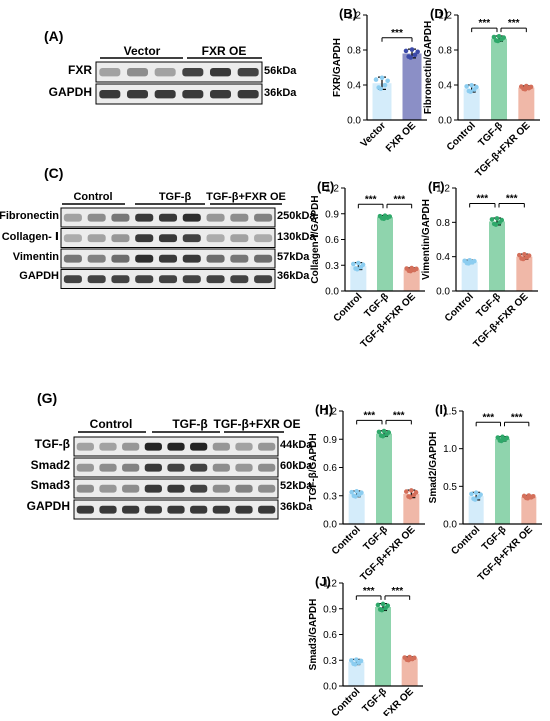 This screenshot has width=550, height=721. I want to click on y-axis-label: FXR/GAPDH, so click(337, 67).